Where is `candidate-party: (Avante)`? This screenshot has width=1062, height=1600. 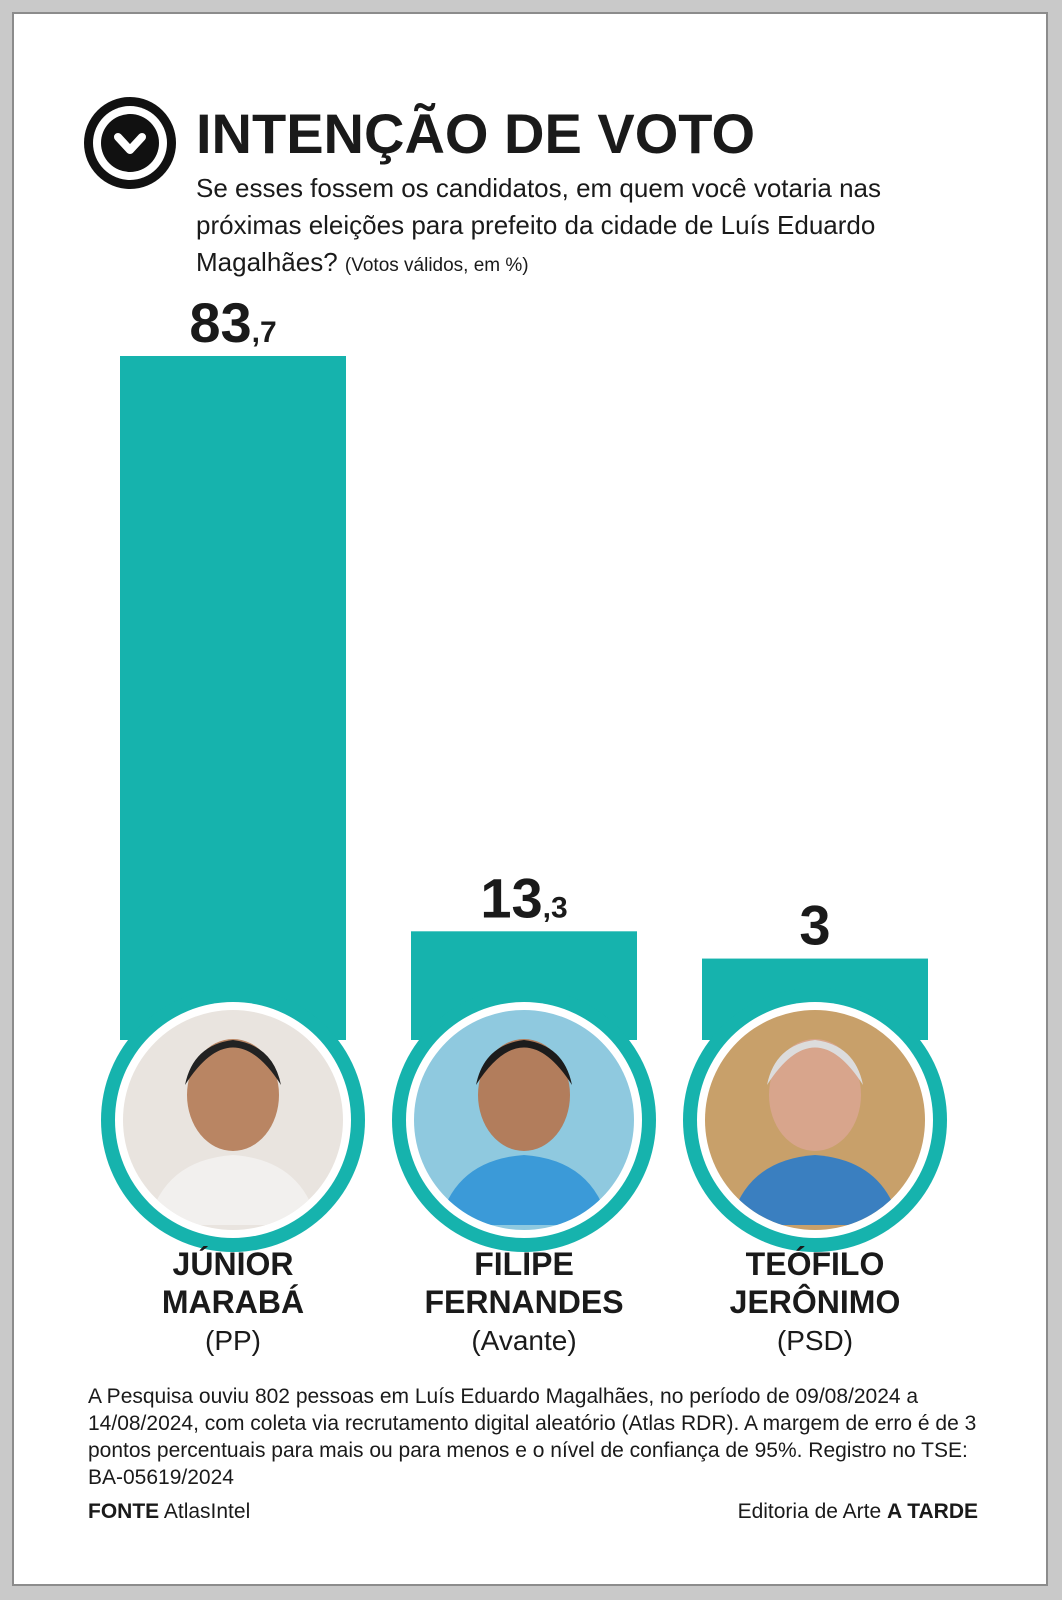 candidate-party: (Avante) is located at coordinates (524, 1340).